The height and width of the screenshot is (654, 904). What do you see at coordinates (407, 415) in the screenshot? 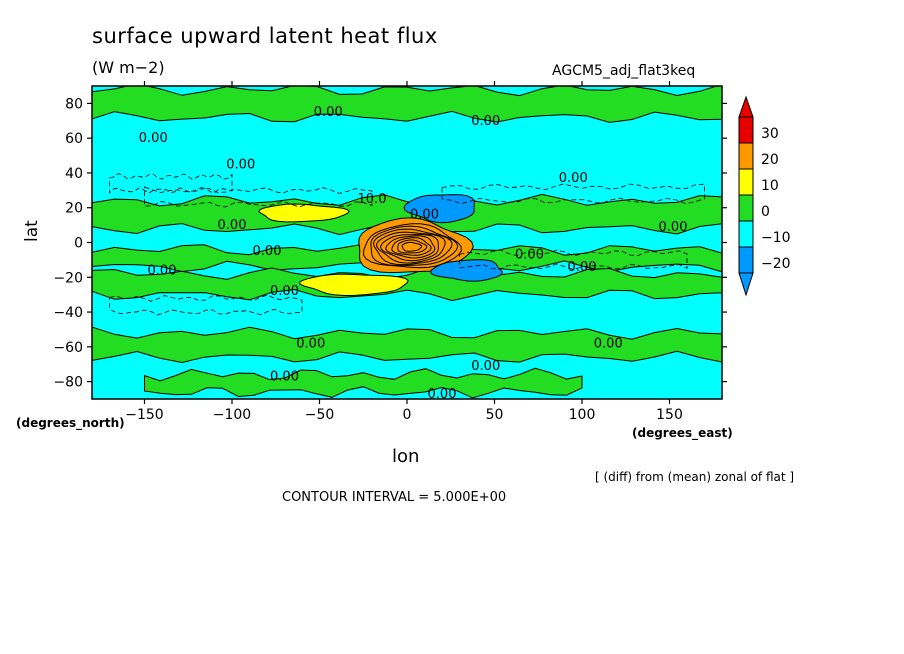
I see `x-tick-label: 0` at bounding box center [407, 415].